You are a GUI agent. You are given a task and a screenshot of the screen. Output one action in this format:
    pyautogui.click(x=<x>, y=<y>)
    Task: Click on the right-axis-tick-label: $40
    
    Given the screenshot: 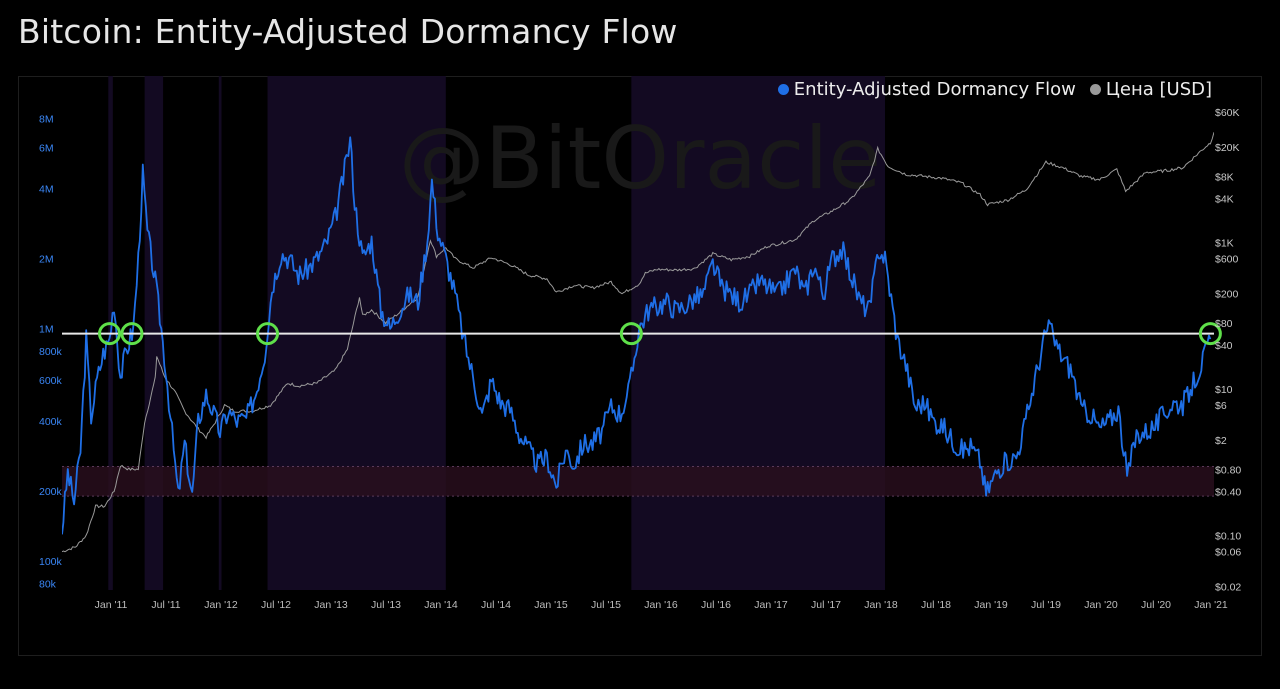 What is the action you would take?
    pyautogui.click(x=1224, y=346)
    